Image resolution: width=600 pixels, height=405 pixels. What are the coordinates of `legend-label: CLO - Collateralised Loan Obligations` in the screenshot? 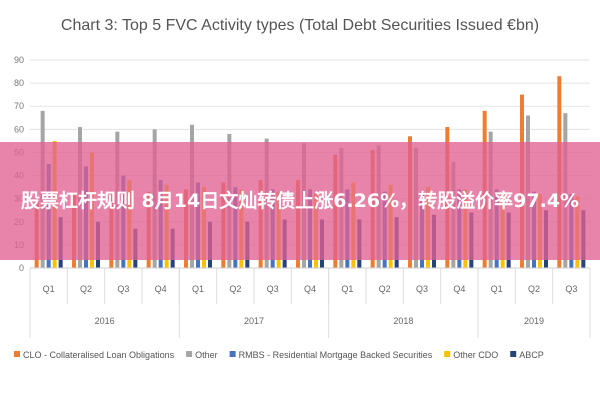 It's located at (99, 355).